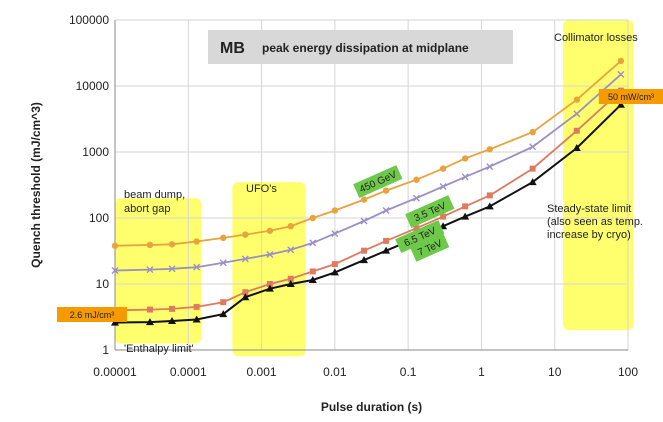 This screenshot has height=422, width=663. What do you see at coordinates (188, 372) in the screenshot?
I see `x-tick-label: 0.0001` at bounding box center [188, 372].